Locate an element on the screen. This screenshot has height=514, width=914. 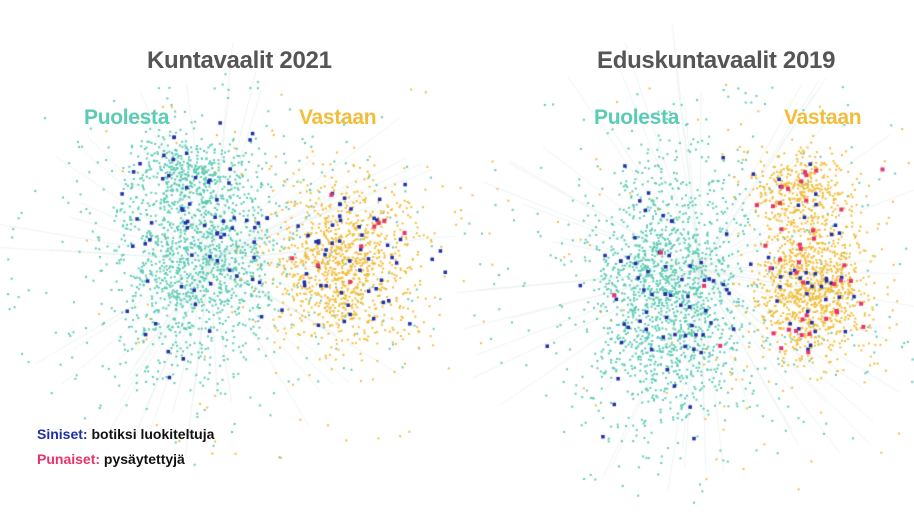
label-vastaan-2021: Vastaan is located at coordinates (338, 117).